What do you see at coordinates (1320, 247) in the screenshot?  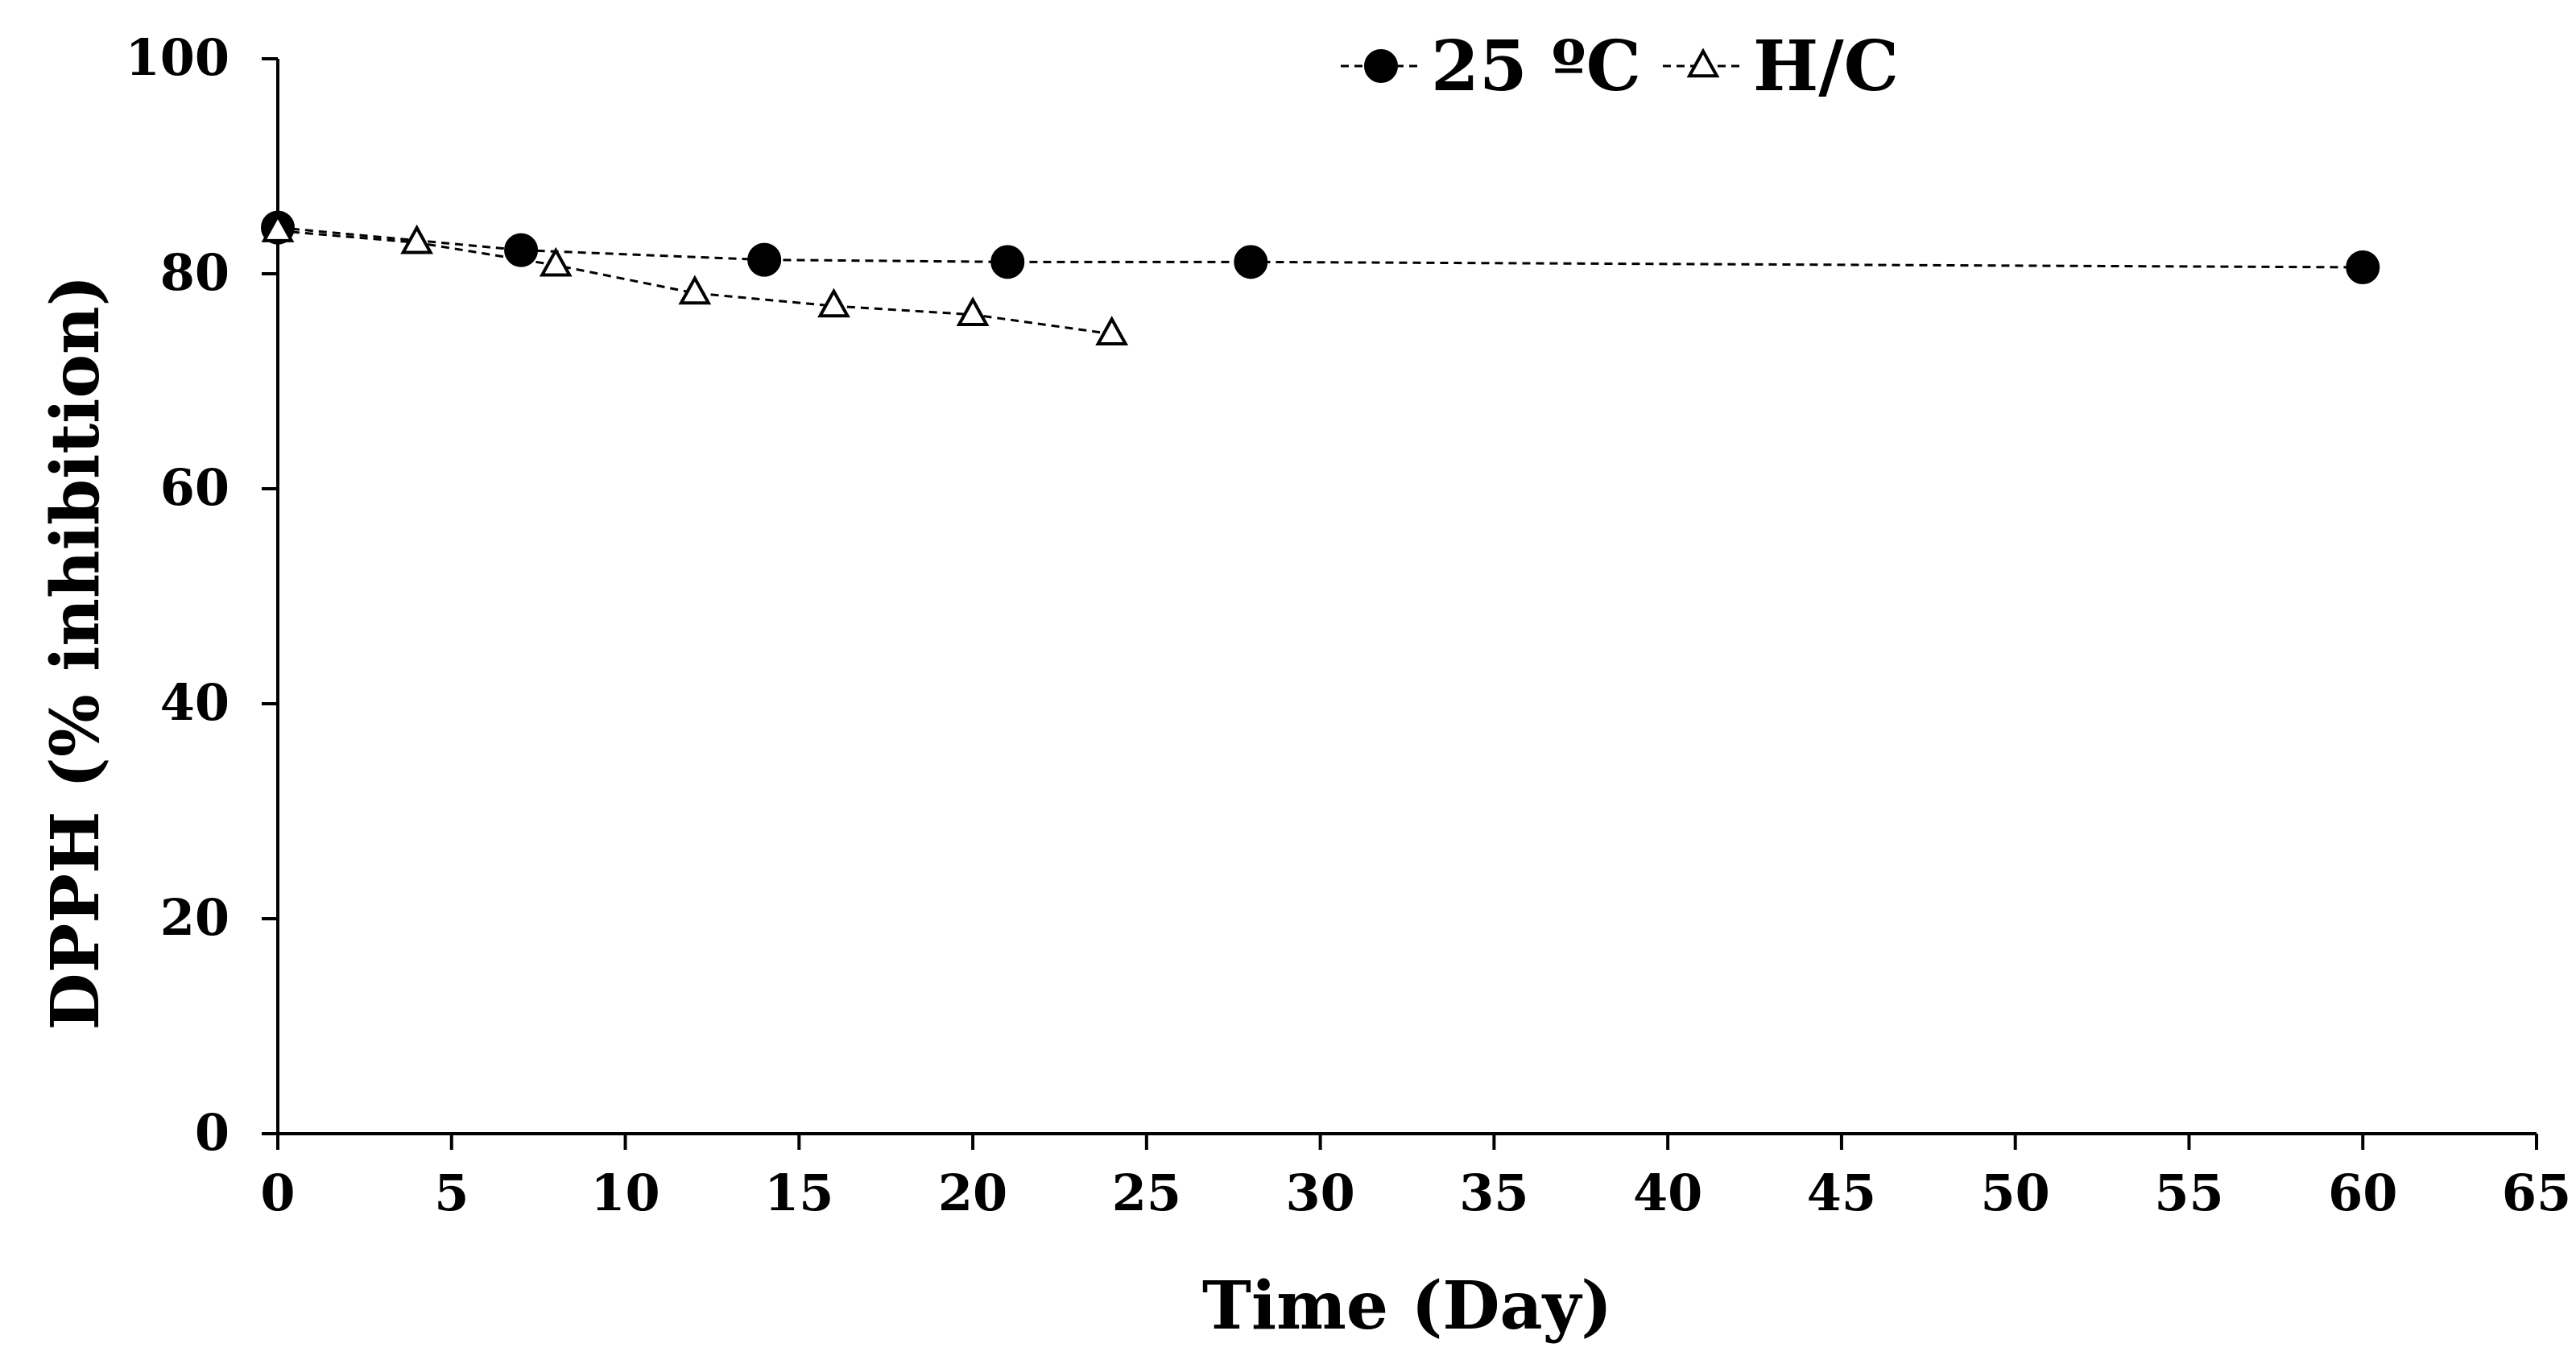 I see `series-25c-line` at bounding box center [1320, 247].